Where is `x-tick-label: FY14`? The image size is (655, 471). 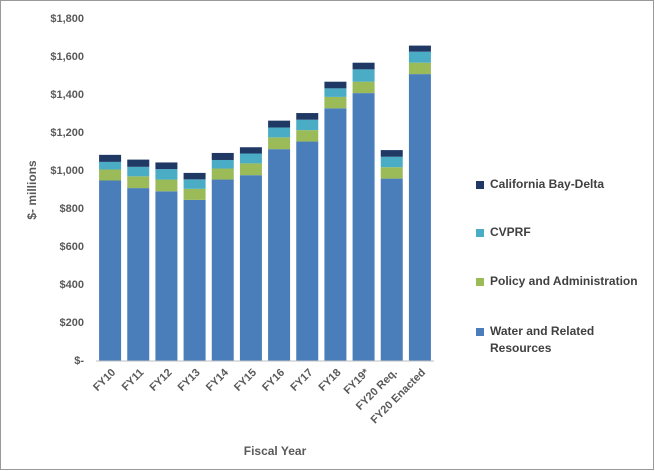 x-tick-label: FY14 is located at coordinates (218, 380).